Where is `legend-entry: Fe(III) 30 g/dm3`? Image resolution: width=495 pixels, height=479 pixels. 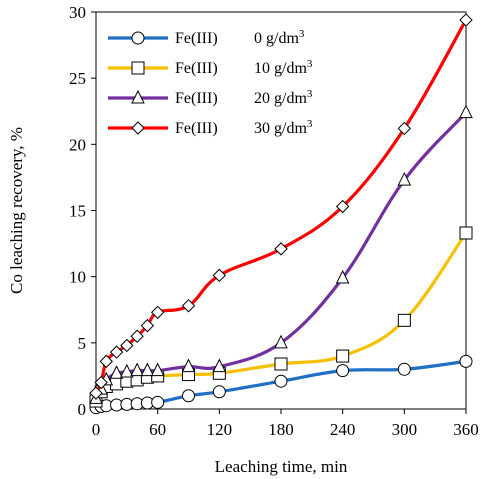 legend-entry: Fe(III) 30 g/dm3 is located at coordinates (210, 127).